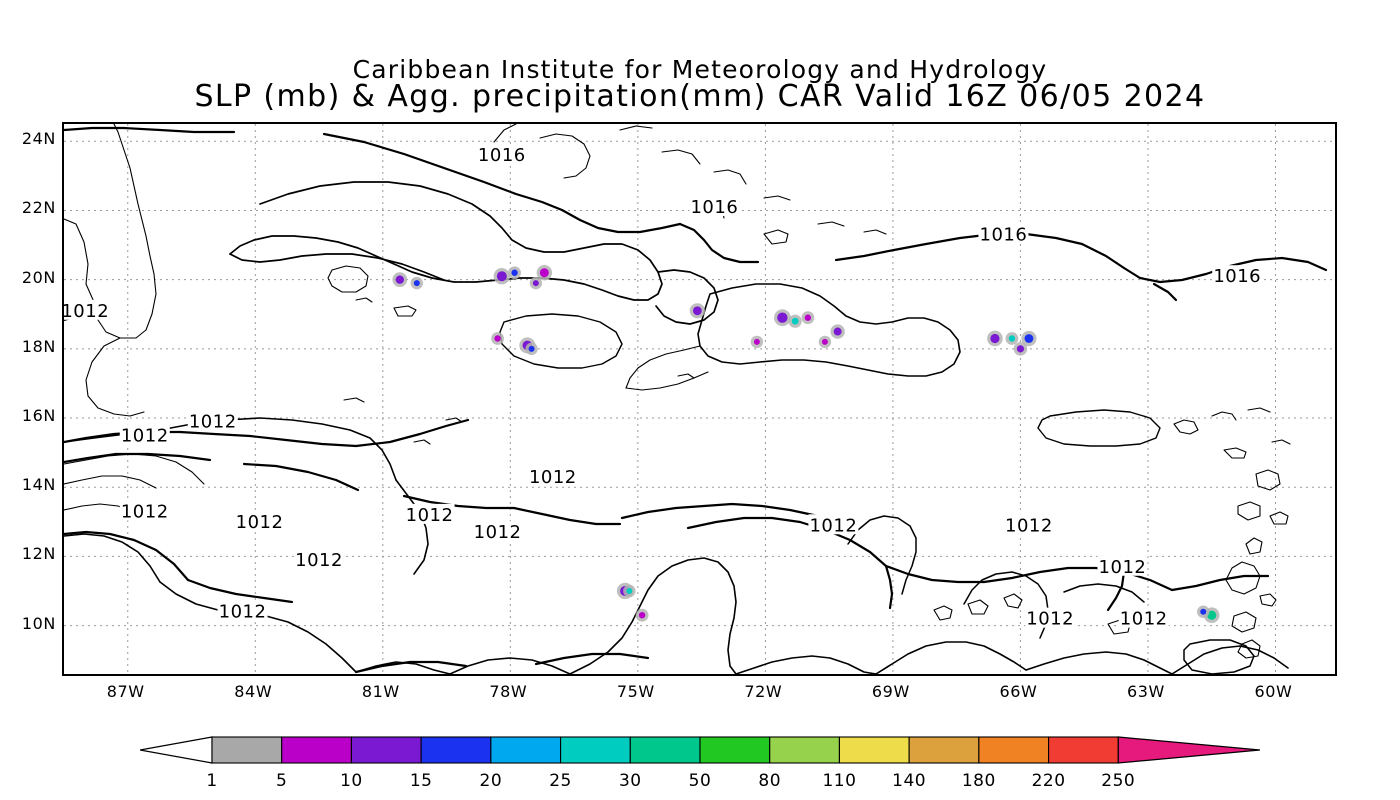 The image size is (1400, 800). I want to click on x-axis-tick-81W: 81W, so click(380, 691).